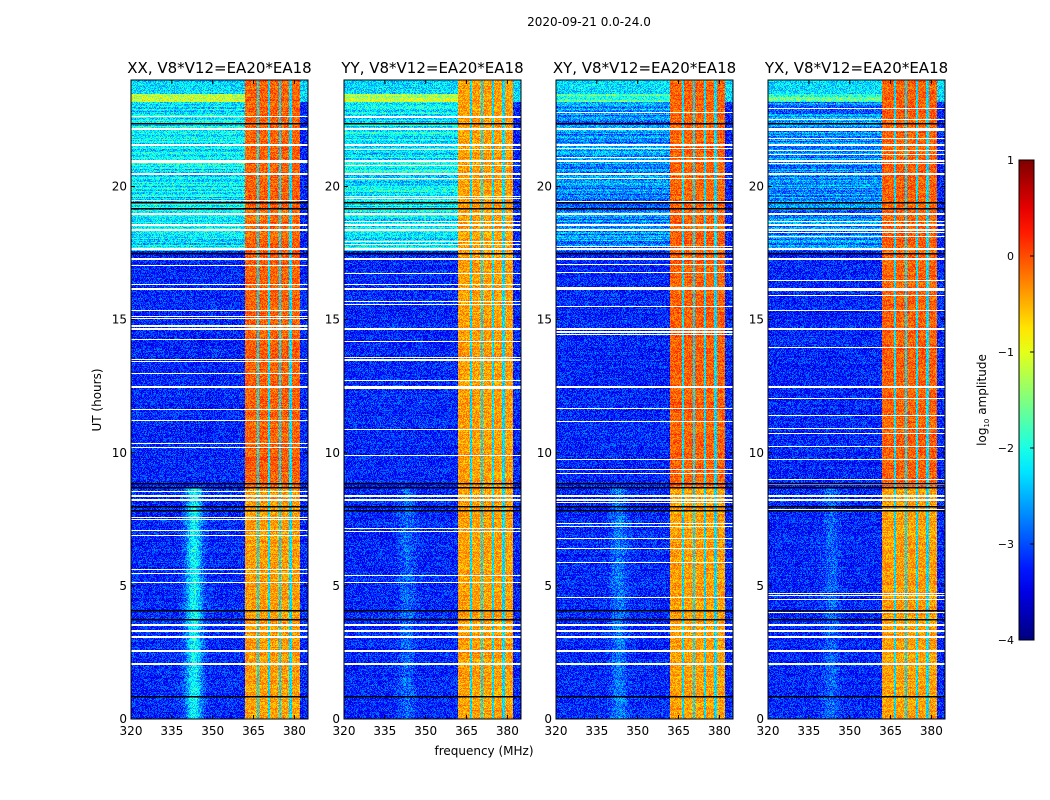 Image resolution: width=1050 pixels, height=800 pixels. Describe the element at coordinates (1010, 256) in the screenshot. I see `colorbar-tick-label: 0` at that location.